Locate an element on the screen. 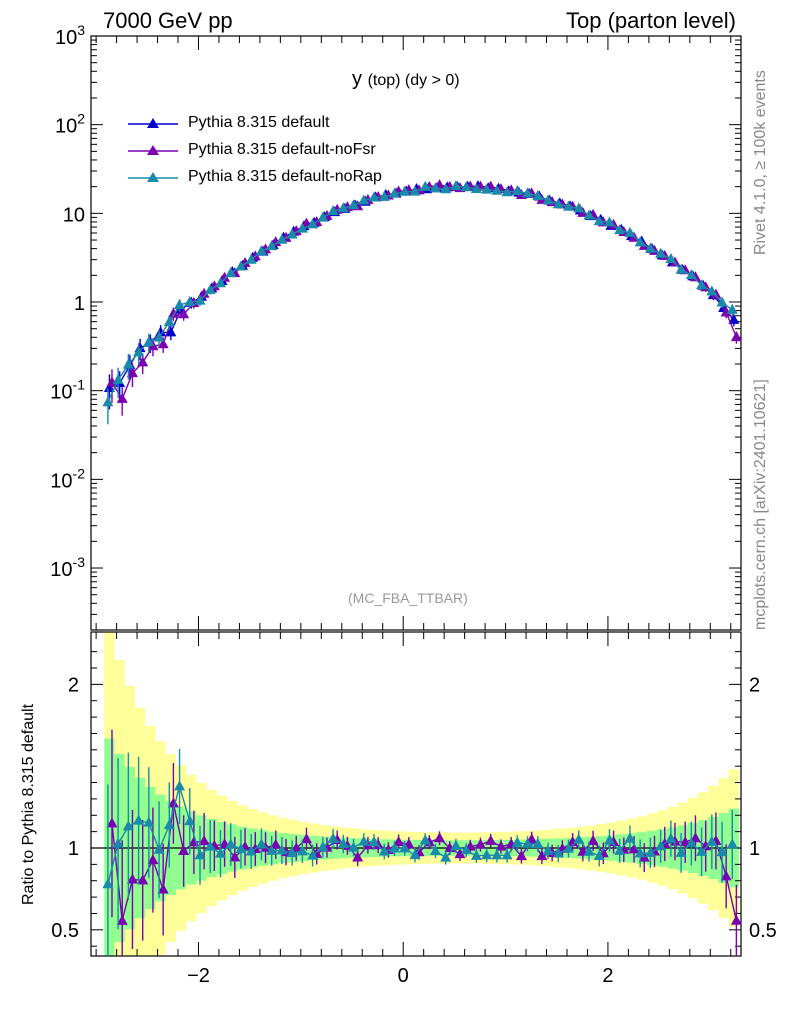 This screenshot has width=786, height=1024. main-y-tick-label: 10 is located at coordinates (74, 215).